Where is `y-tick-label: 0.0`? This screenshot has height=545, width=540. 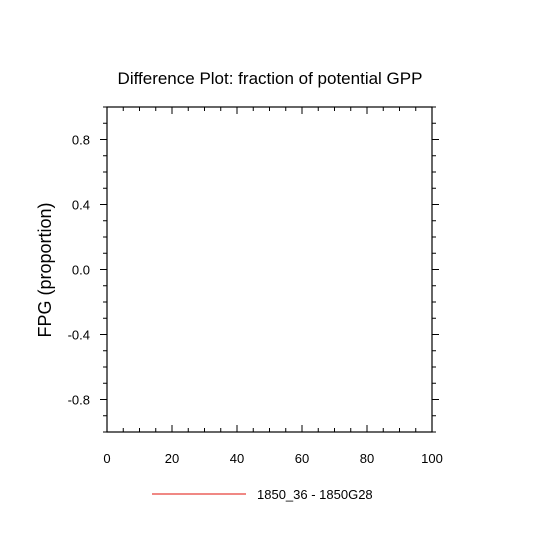 y-tick-label: 0.0 is located at coordinates (81, 270).